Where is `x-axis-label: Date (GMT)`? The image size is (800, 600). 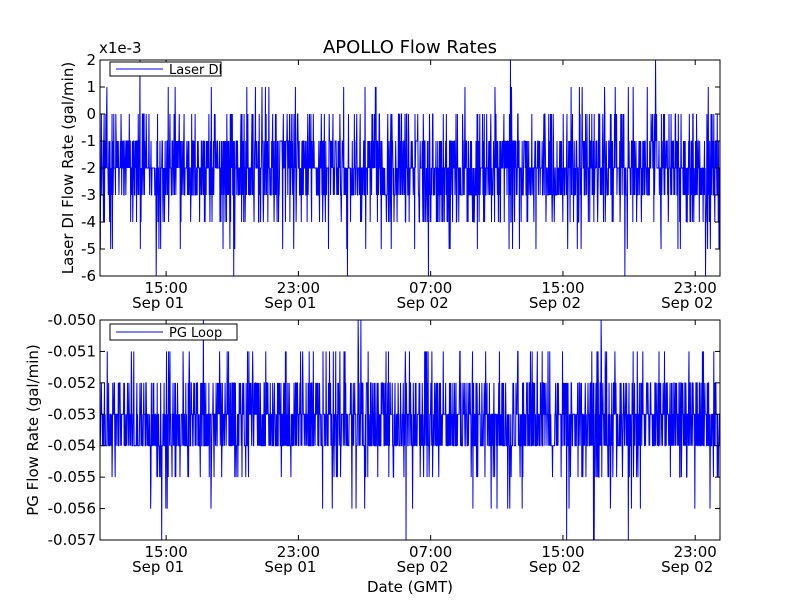
x-axis-label: Date (GMT) is located at coordinates (410, 587).